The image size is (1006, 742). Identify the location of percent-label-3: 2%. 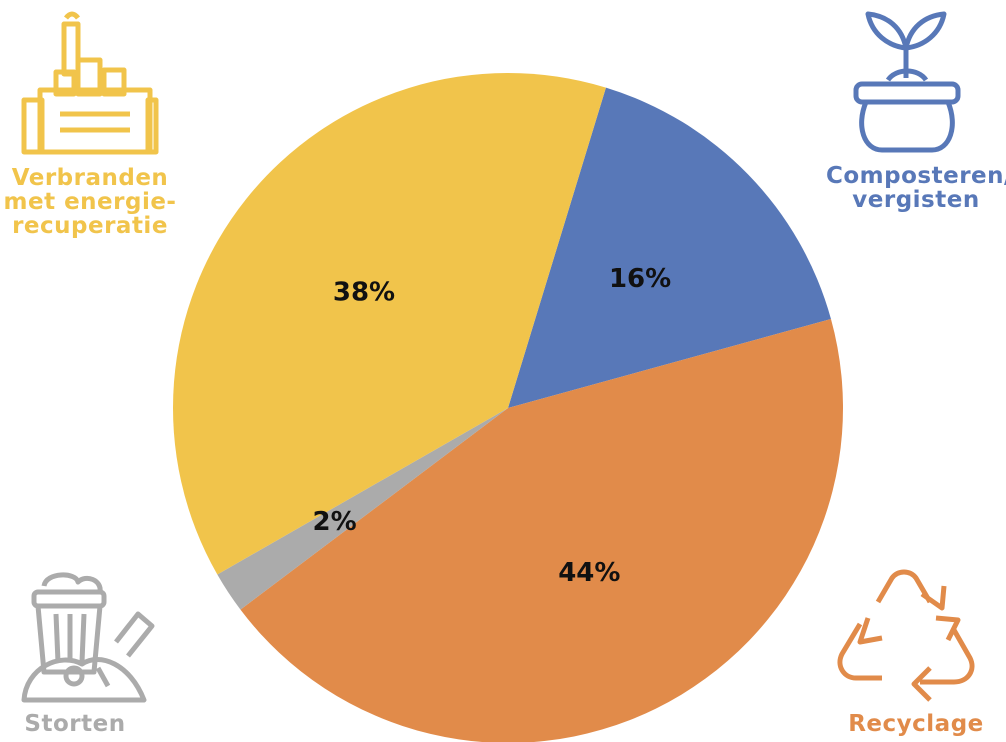
(335, 522).